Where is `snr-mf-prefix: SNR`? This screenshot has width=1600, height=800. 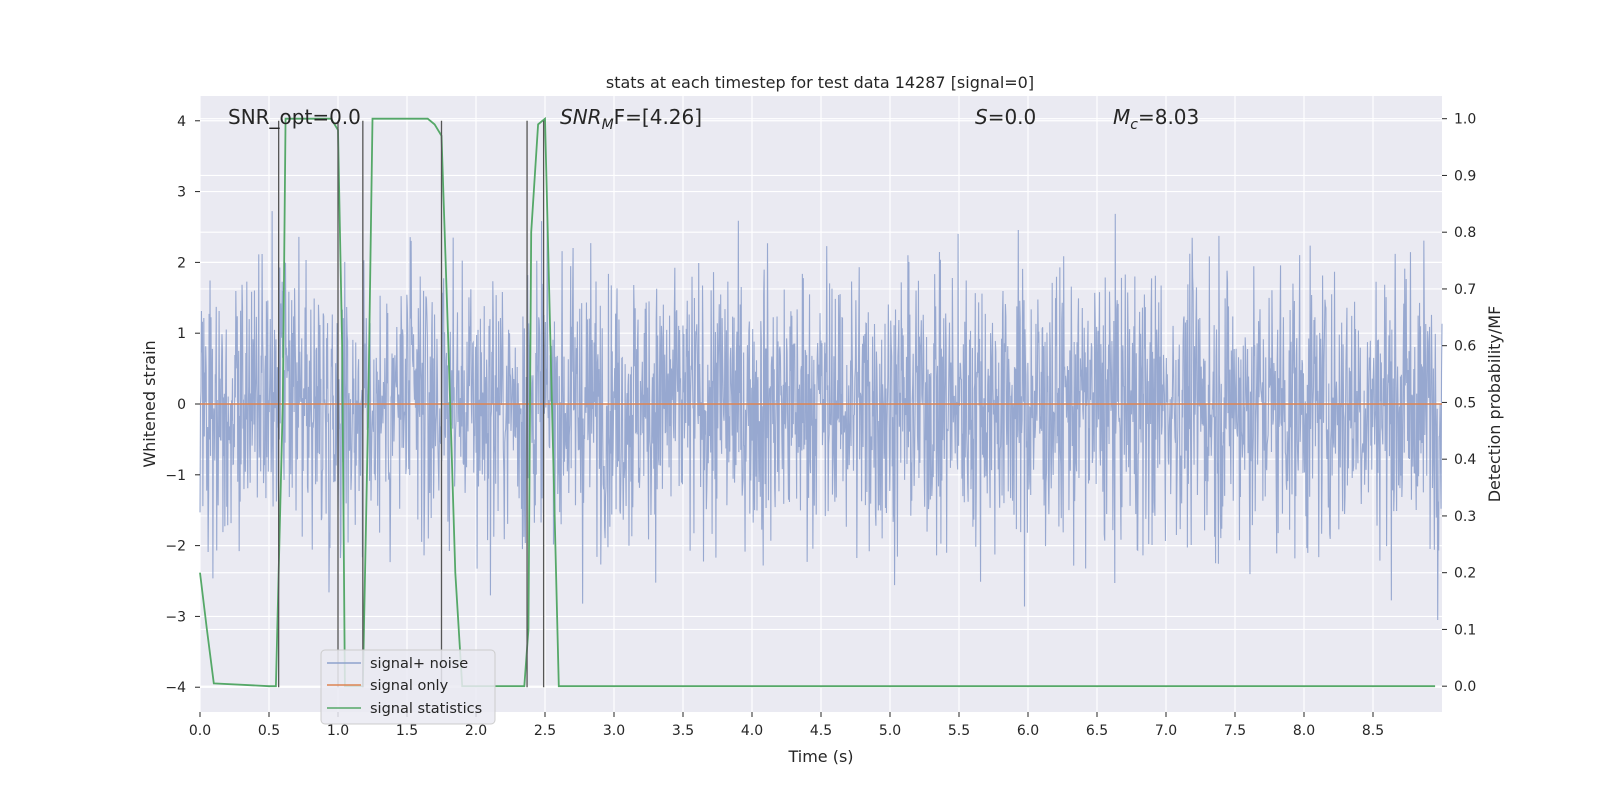 snr-mf-prefix: SNR is located at coordinates (581, 117).